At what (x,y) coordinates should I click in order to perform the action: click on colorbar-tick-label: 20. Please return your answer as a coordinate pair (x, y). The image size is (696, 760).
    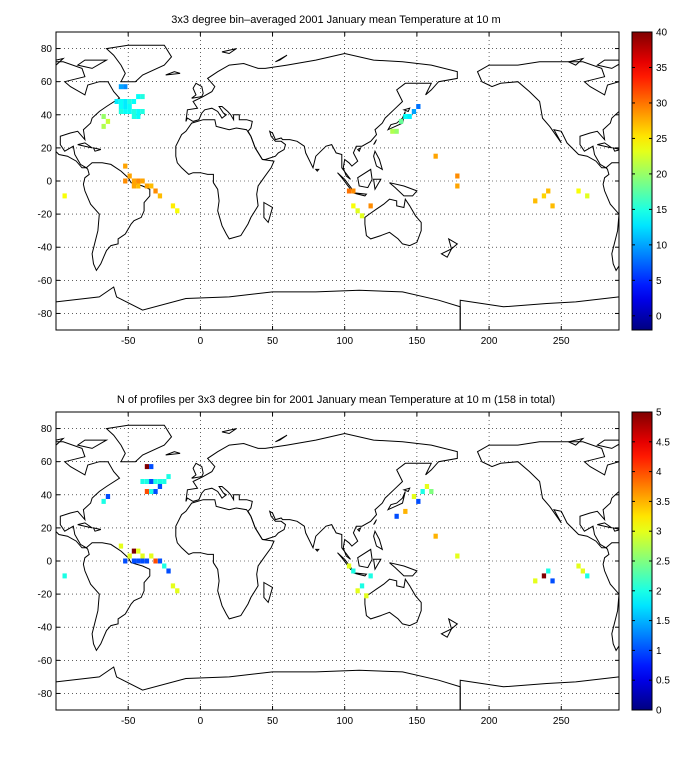
    Looking at the image, I should click on (662, 174).